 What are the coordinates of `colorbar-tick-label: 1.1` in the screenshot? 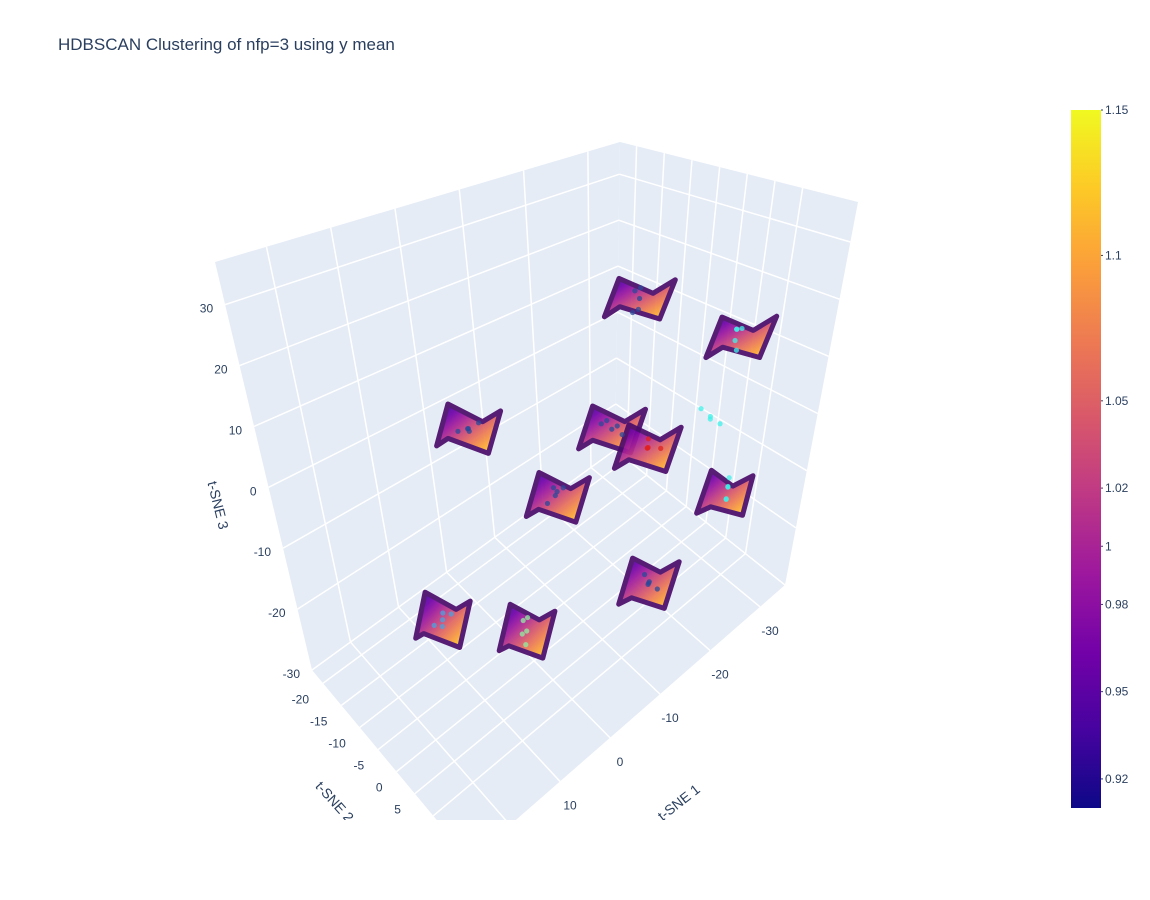 It's located at (1113, 255).